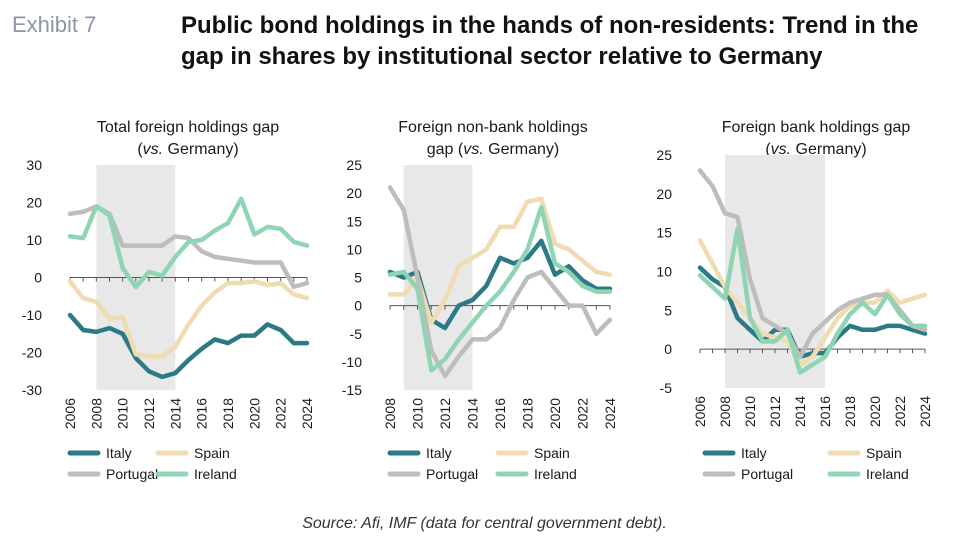 The height and width of the screenshot is (555, 969). I want to click on chart-title: Total foreign holdings gap, so click(188, 127).